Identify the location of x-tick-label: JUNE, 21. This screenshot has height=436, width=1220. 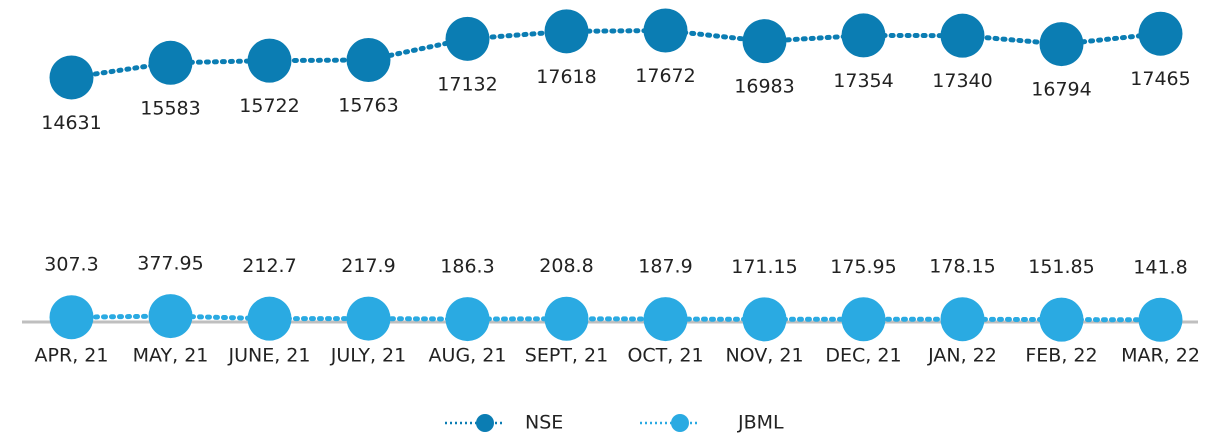
(269, 356).